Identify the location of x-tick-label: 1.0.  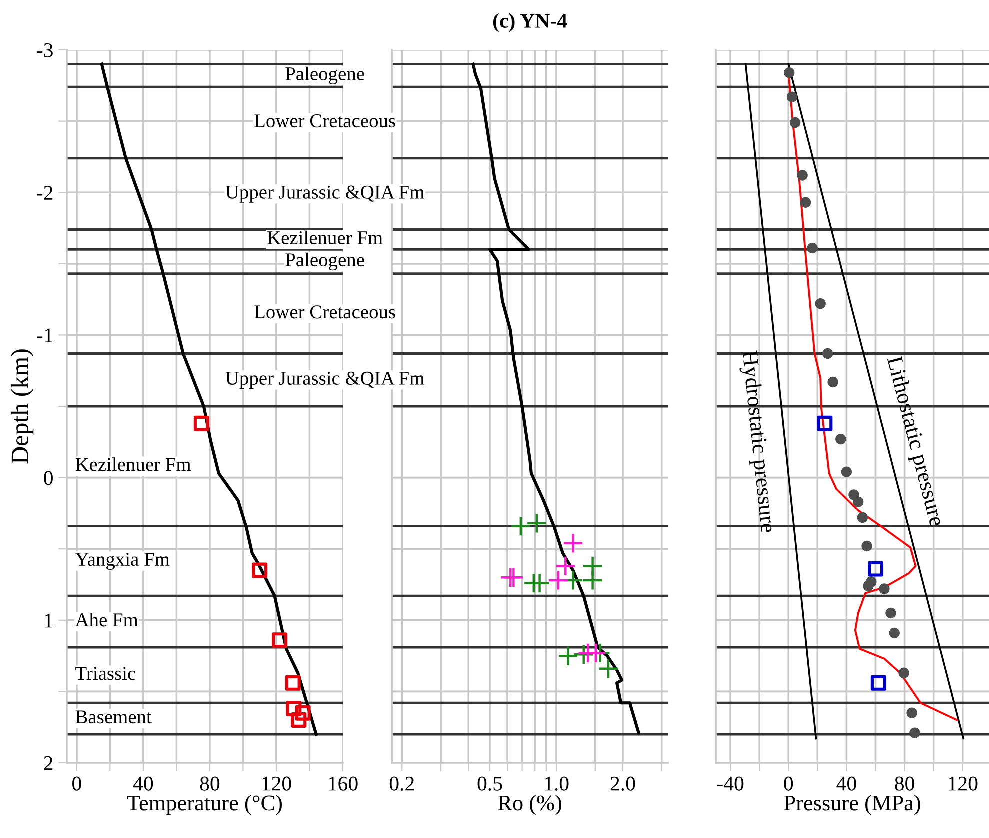
(557, 783).